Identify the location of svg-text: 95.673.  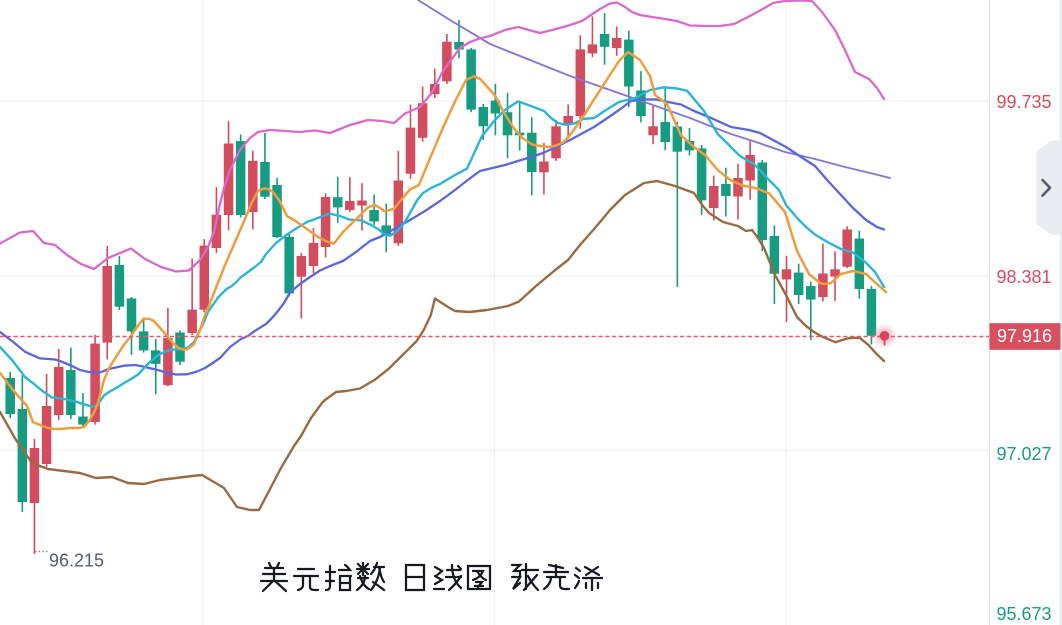
(1024, 614).